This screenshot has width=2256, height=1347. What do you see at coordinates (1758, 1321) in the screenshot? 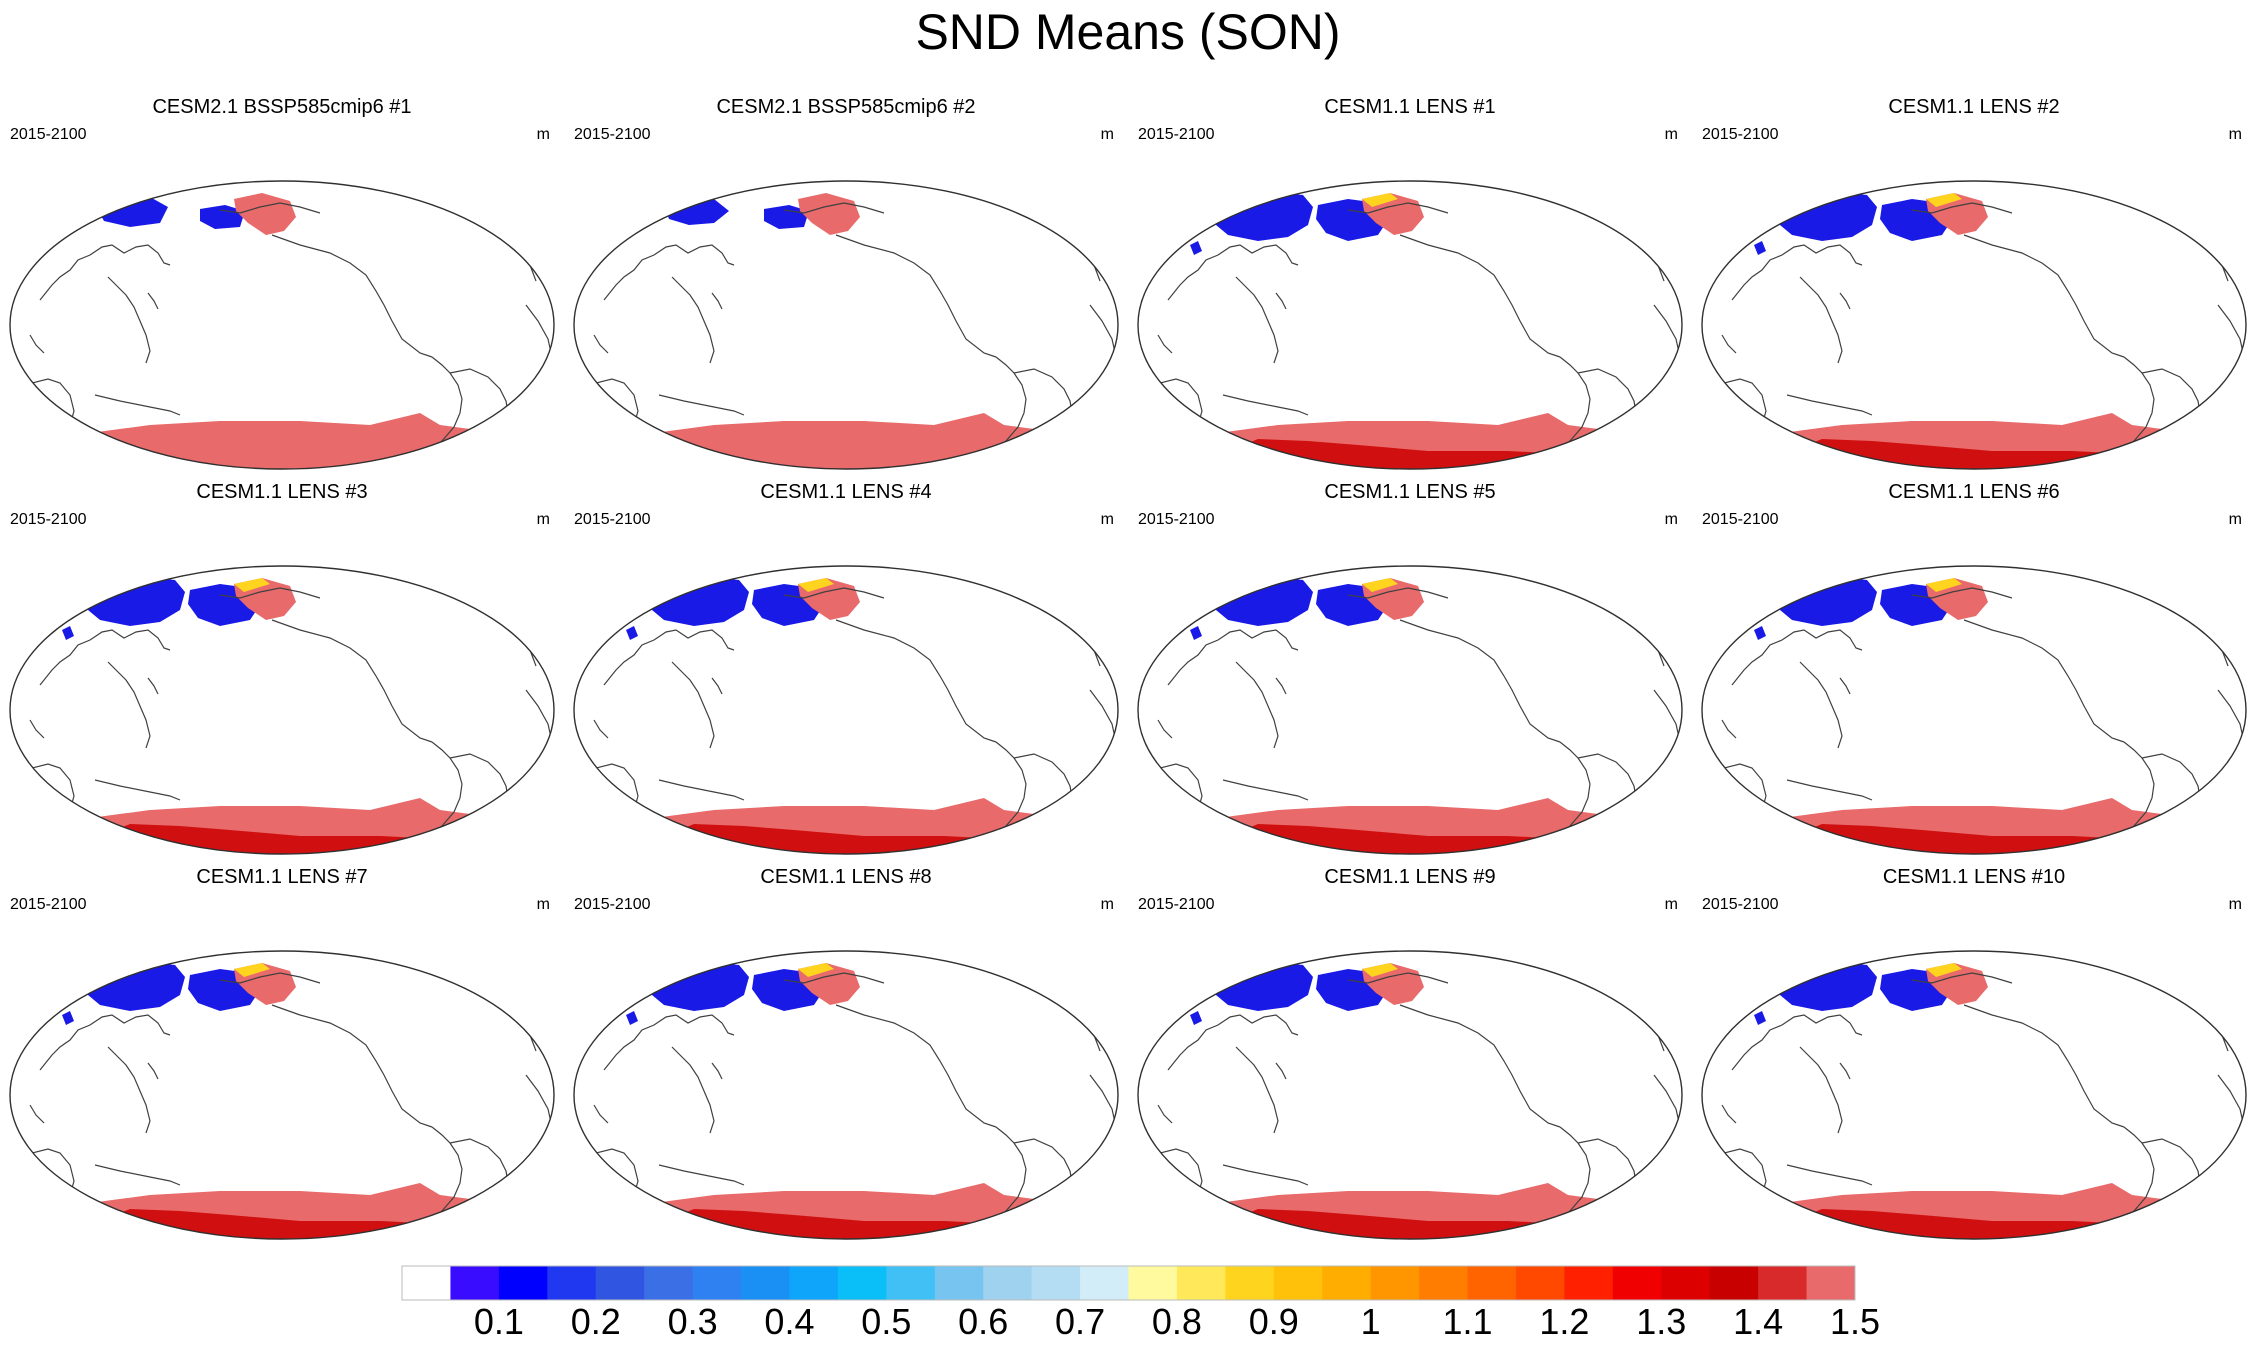
I see `colorbar-tick-label: 1.4` at bounding box center [1758, 1321].